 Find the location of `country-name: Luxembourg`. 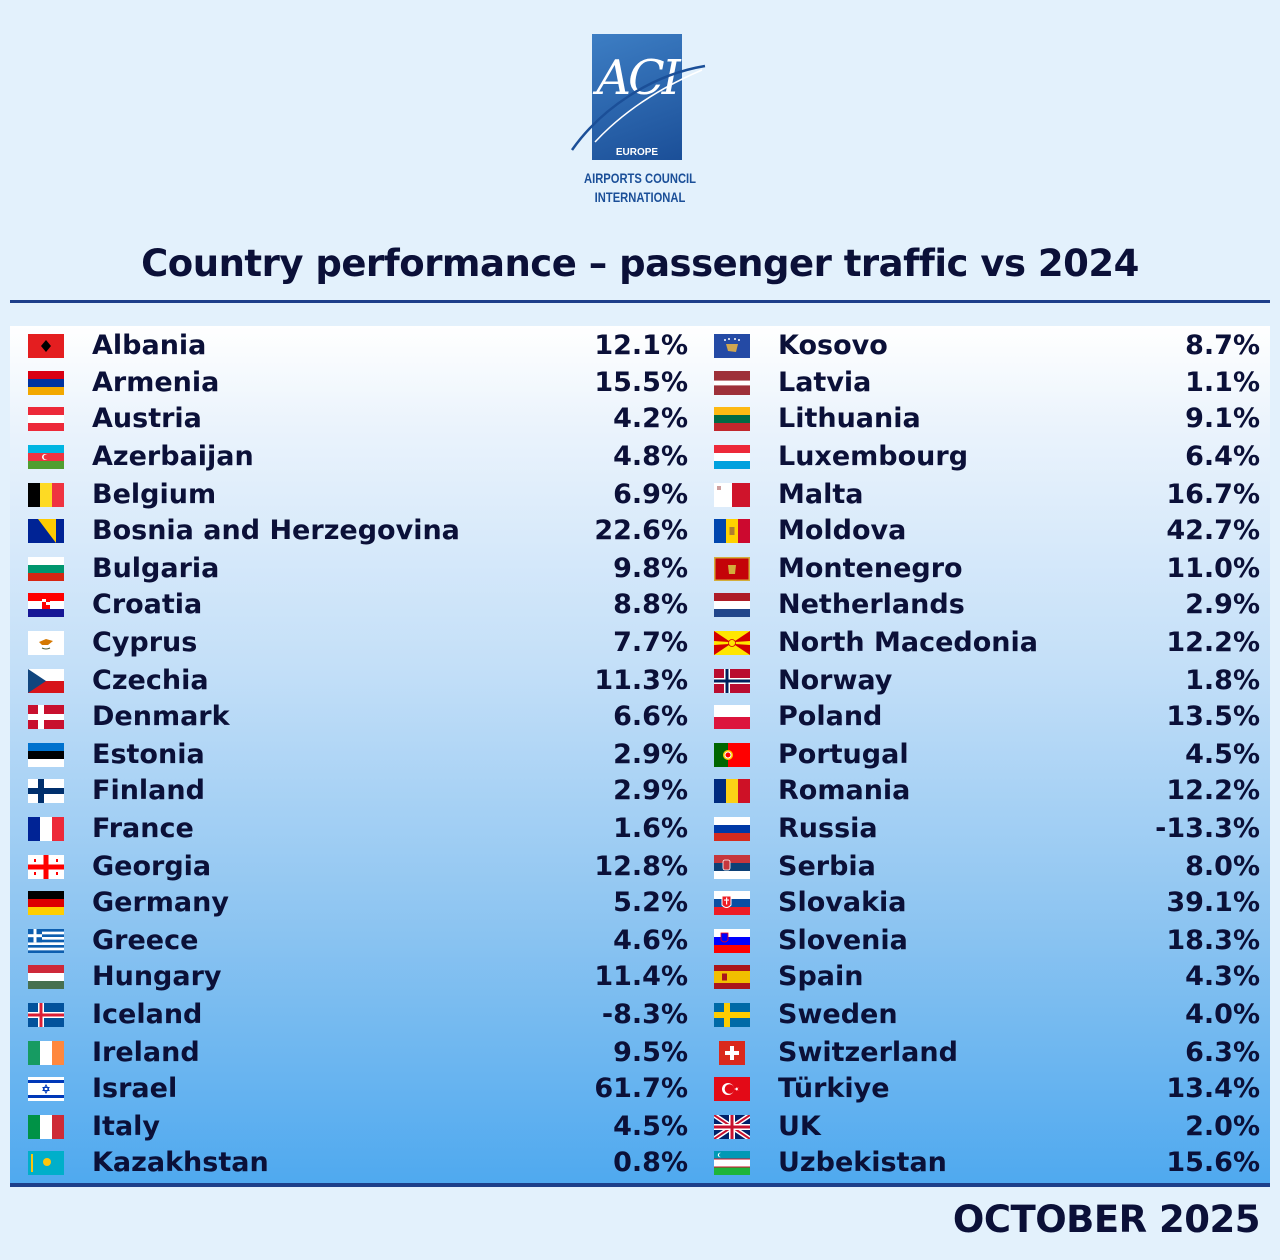

country-name: Luxembourg is located at coordinates (873, 456).